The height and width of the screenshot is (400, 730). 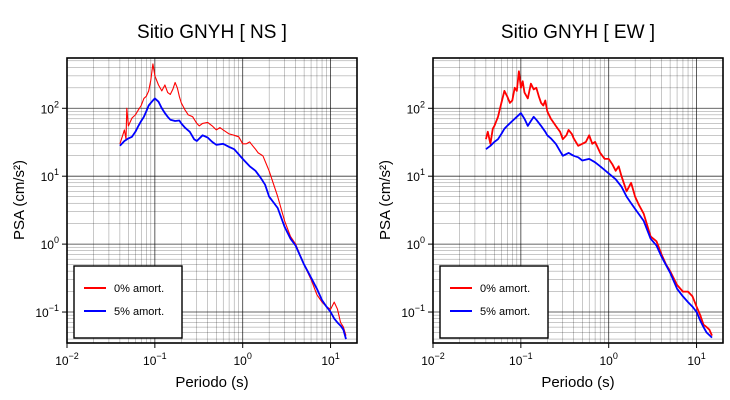 I want to click on chart-title: Sitio GNYH [ NS ], so click(x=212, y=32).